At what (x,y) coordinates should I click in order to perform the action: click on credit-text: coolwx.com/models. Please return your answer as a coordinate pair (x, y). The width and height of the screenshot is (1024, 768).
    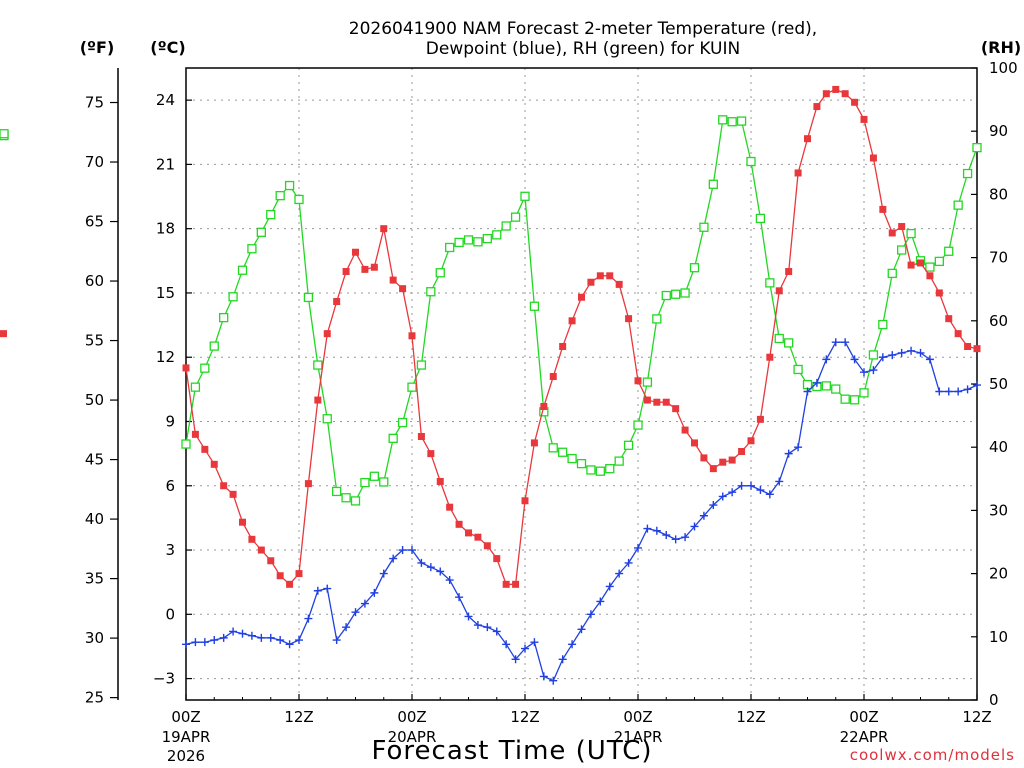
    Looking at the image, I should click on (932, 755).